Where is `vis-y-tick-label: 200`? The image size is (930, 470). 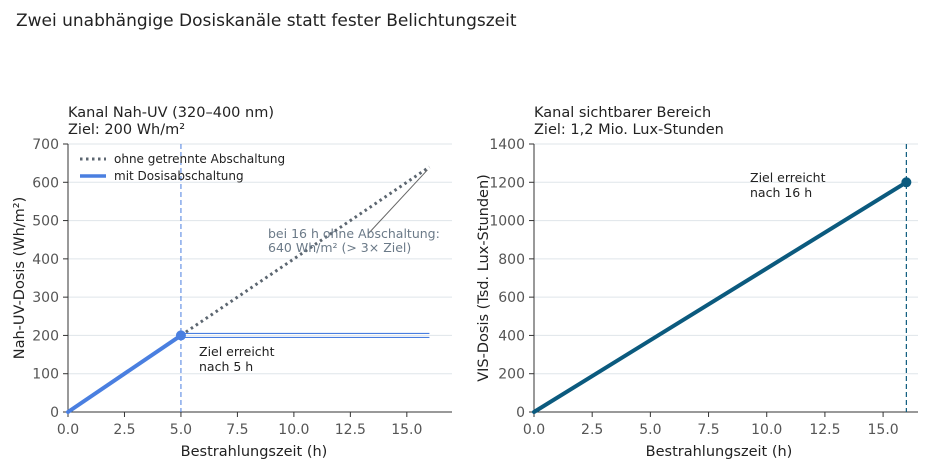 vis-y-tick-label: 200 is located at coordinates (511, 375).